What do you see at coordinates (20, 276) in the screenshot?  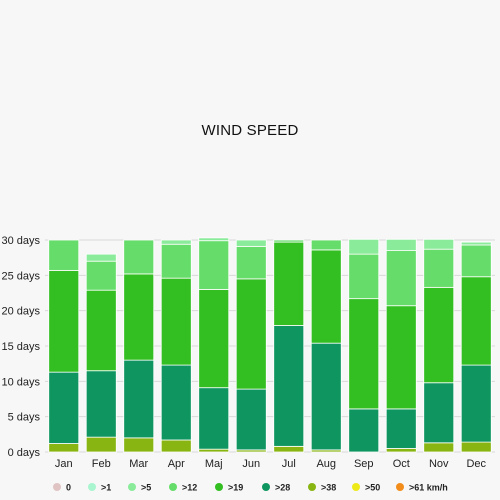 I see `y-tick-label: 25 days` at bounding box center [20, 276].